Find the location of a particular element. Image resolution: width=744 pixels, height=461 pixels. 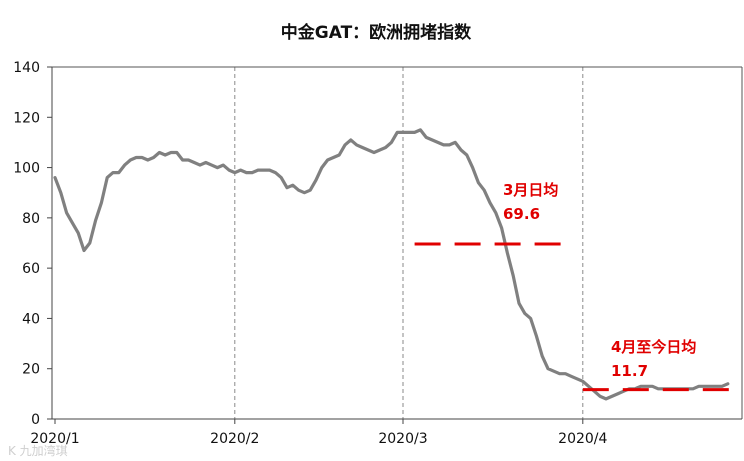

april-average-value: 11.7 is located at coordinates (629, 371).